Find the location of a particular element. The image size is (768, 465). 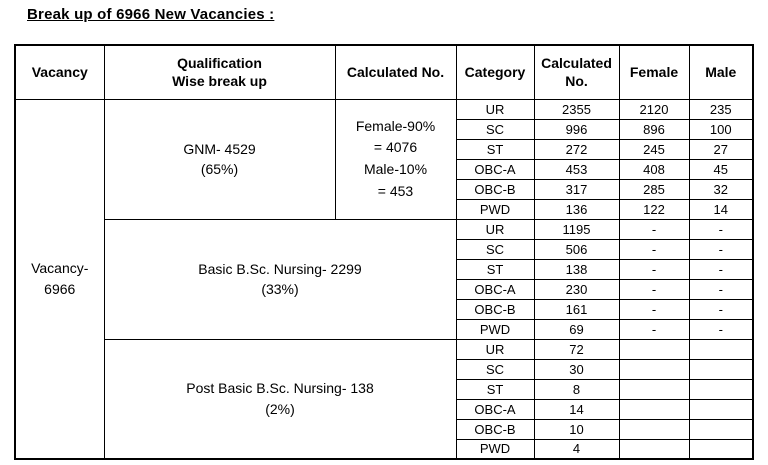

qualification-post-basic-line1: Post Basic B.Sc. Nursing- 138 is located at coordinates (280, 388).